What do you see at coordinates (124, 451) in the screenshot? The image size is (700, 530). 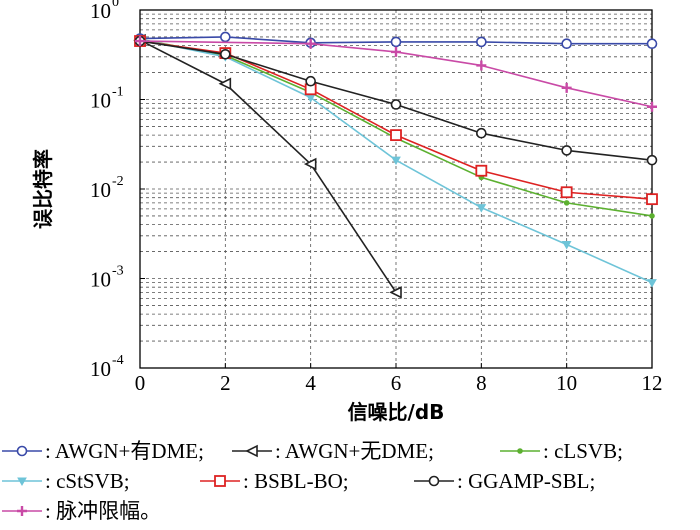 I see `legend-label: : AWGN+有DME;` at bounding box center [124, 451].